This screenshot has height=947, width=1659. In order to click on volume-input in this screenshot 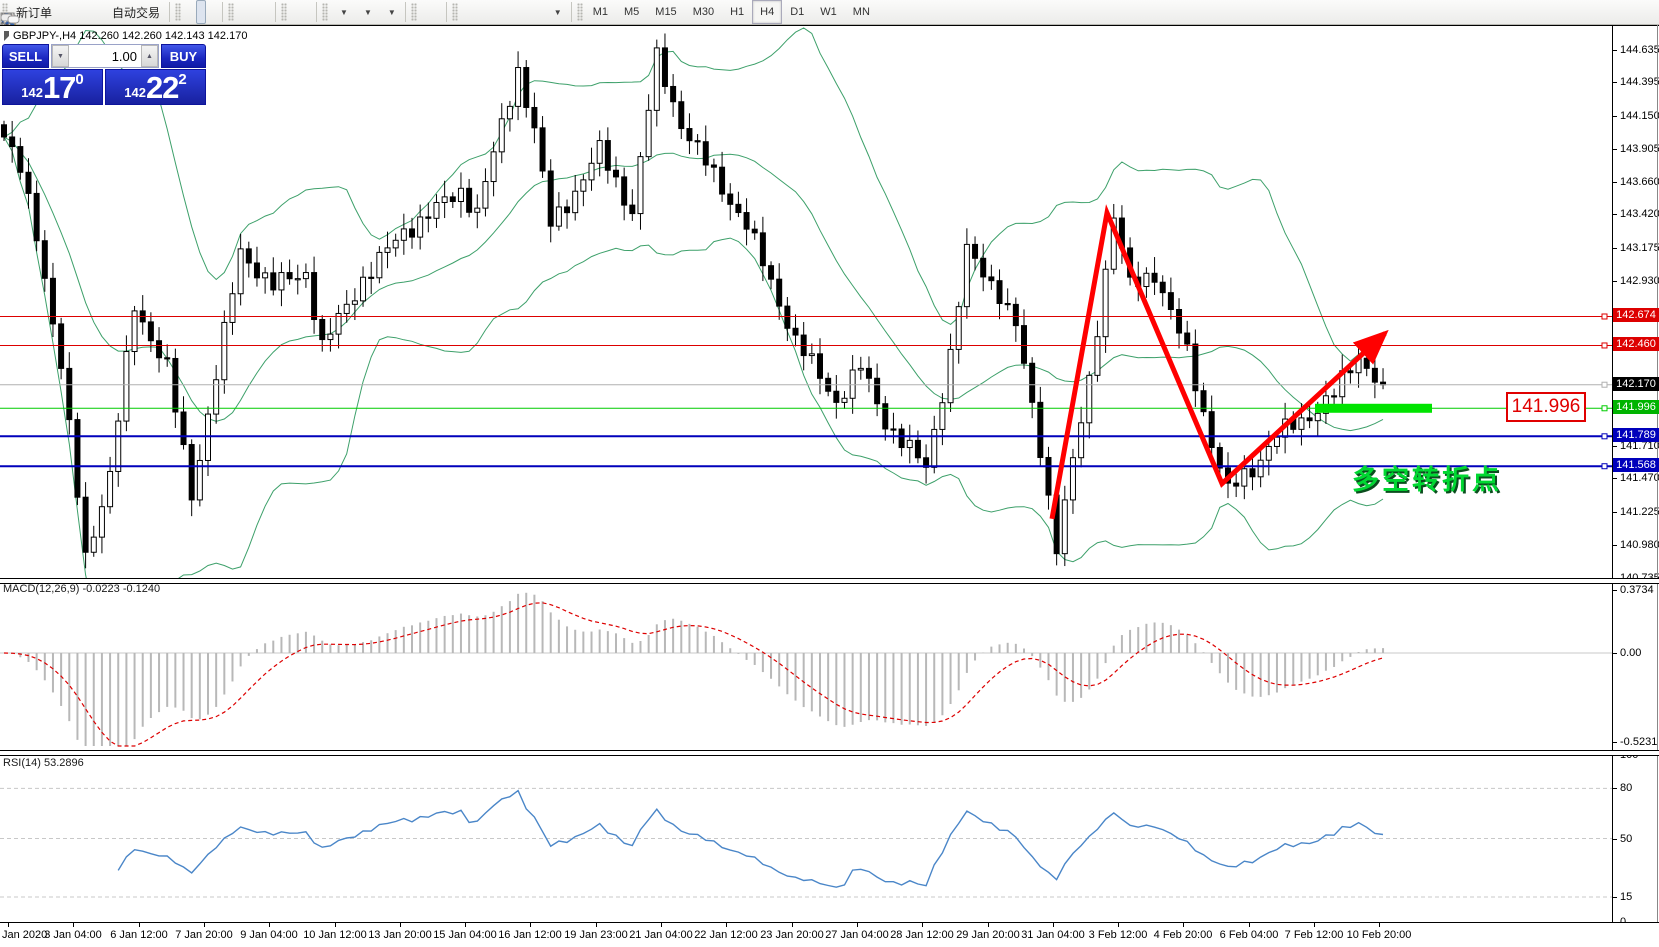, I will do `click(105, 56)`.